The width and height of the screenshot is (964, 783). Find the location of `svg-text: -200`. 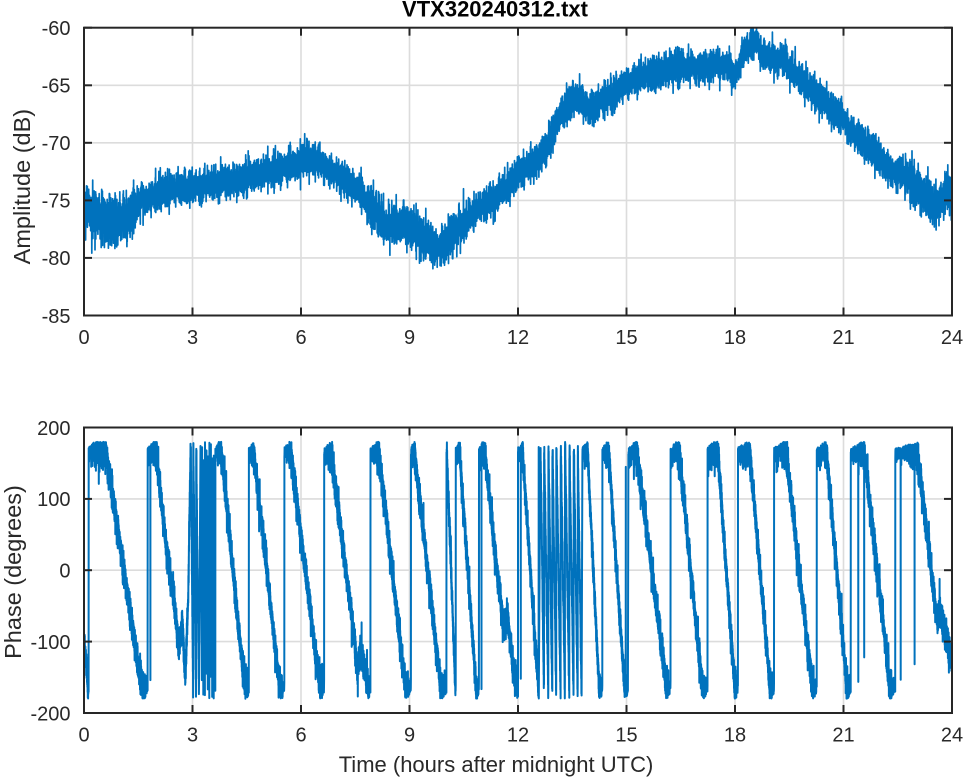

svg-text: -200 is located at coordinates (50, 714).